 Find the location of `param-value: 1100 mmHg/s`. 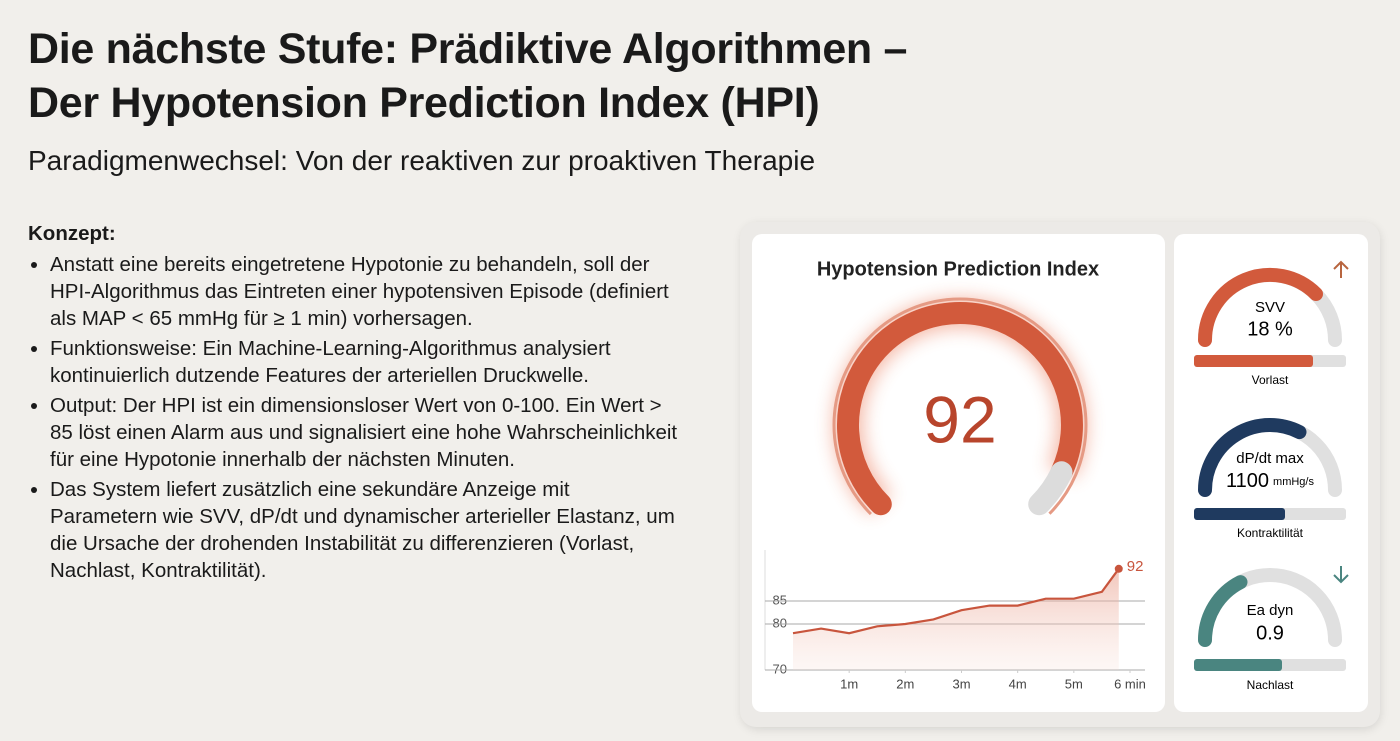

param-value: 1100 mmHg/s is located at coordinates (1270, 481).